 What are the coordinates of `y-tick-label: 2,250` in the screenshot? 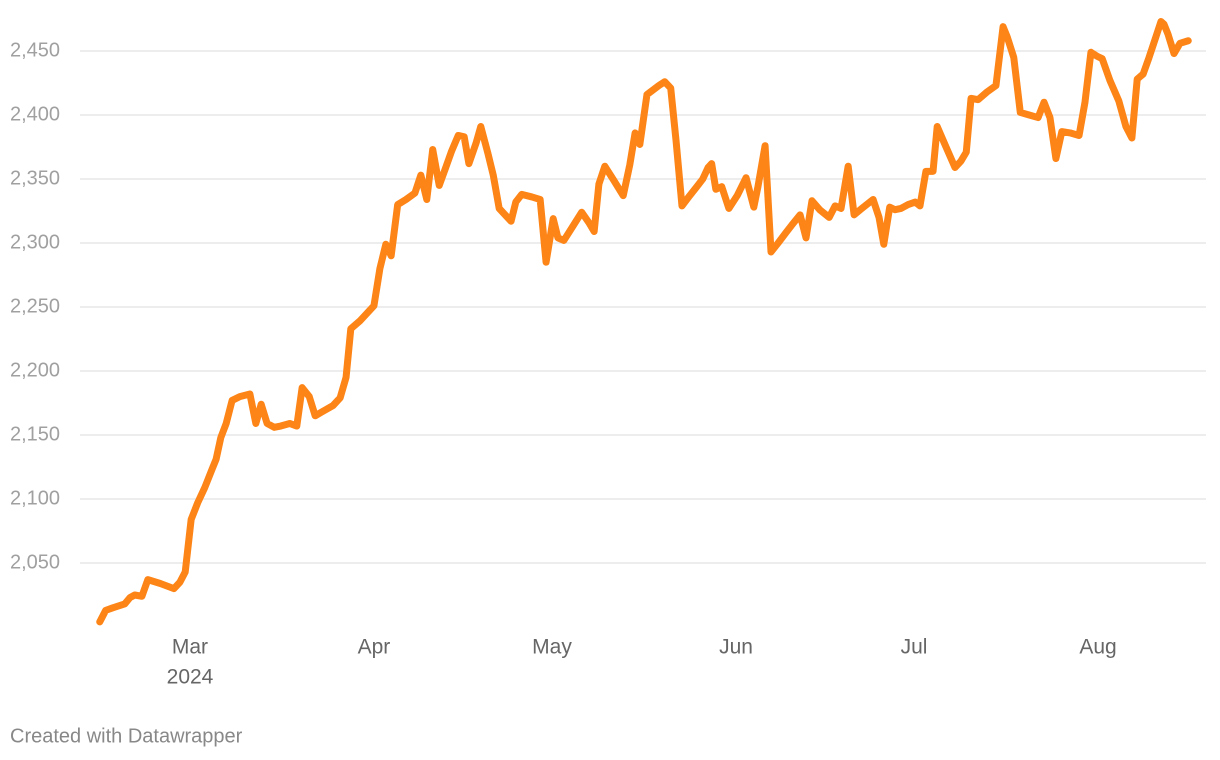 It's located at (35, 306).